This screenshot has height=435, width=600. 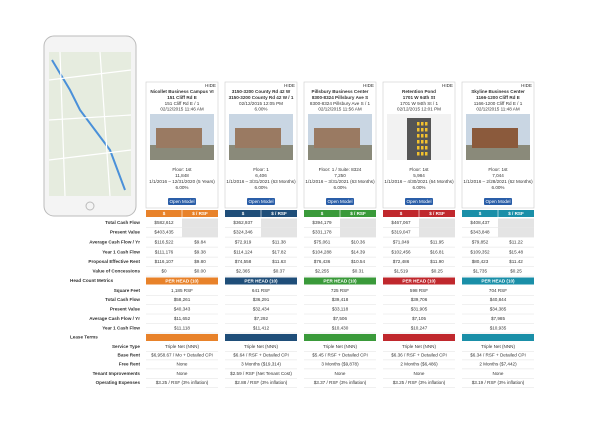 What do you see at coordinates (498, 91) in the screenshot?
I see `property-name: Skyline Business Center` at bounding box center [498, 91].